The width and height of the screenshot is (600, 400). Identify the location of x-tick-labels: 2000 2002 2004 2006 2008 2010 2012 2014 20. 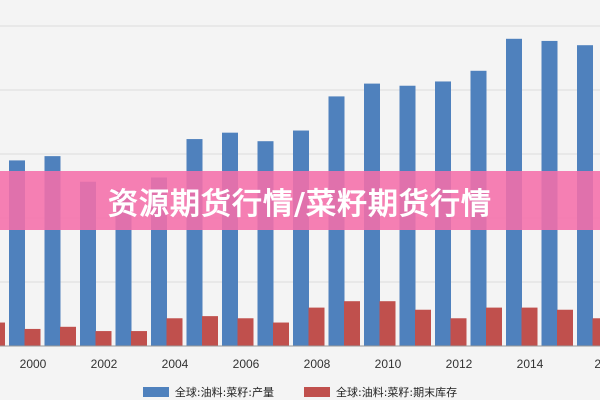
(310, 364).